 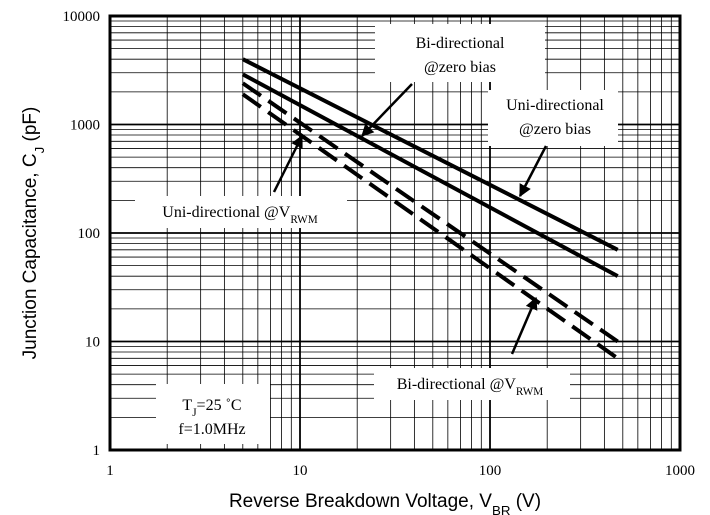 What do you see at coordinates (30, 127) in the screenshot?
I see `y-axis-title-part: (pF)` at bounding box center [30, 127].